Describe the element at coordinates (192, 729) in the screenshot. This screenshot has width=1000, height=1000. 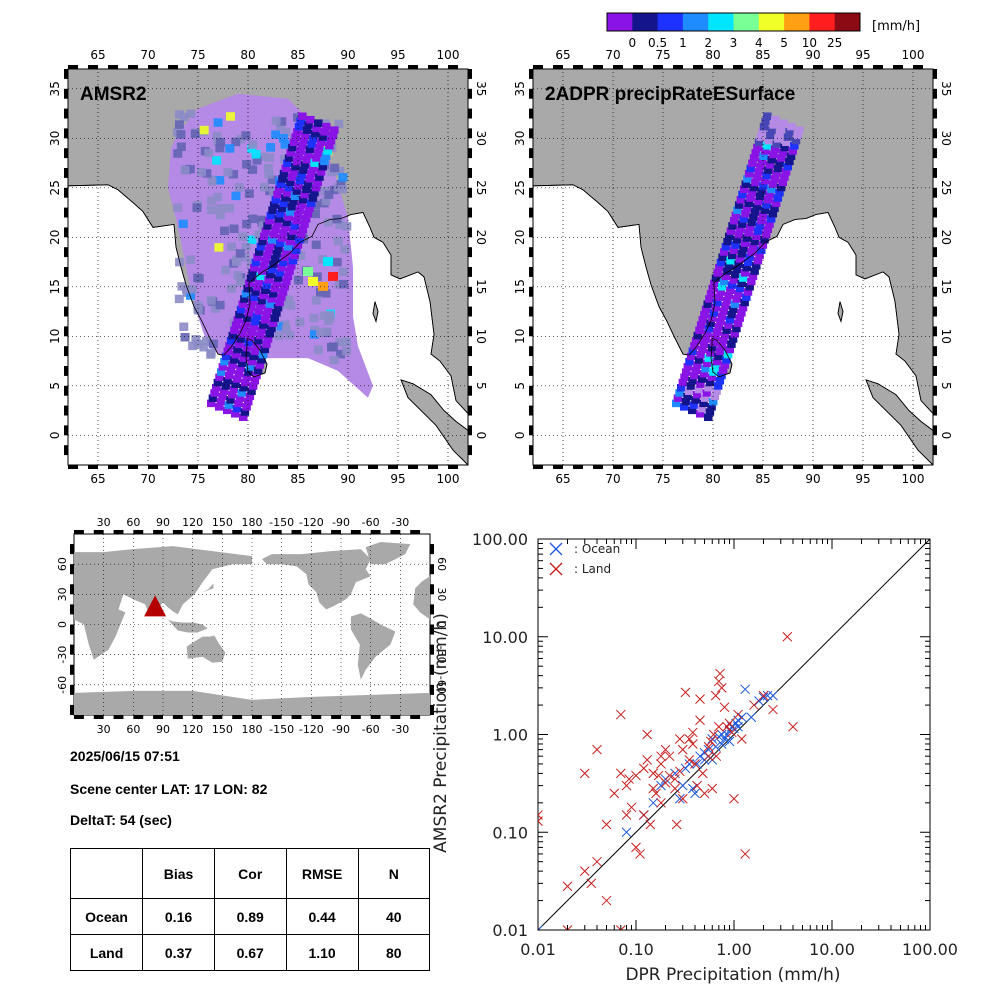
I see `world-lon-tick-label: 120` at that location.